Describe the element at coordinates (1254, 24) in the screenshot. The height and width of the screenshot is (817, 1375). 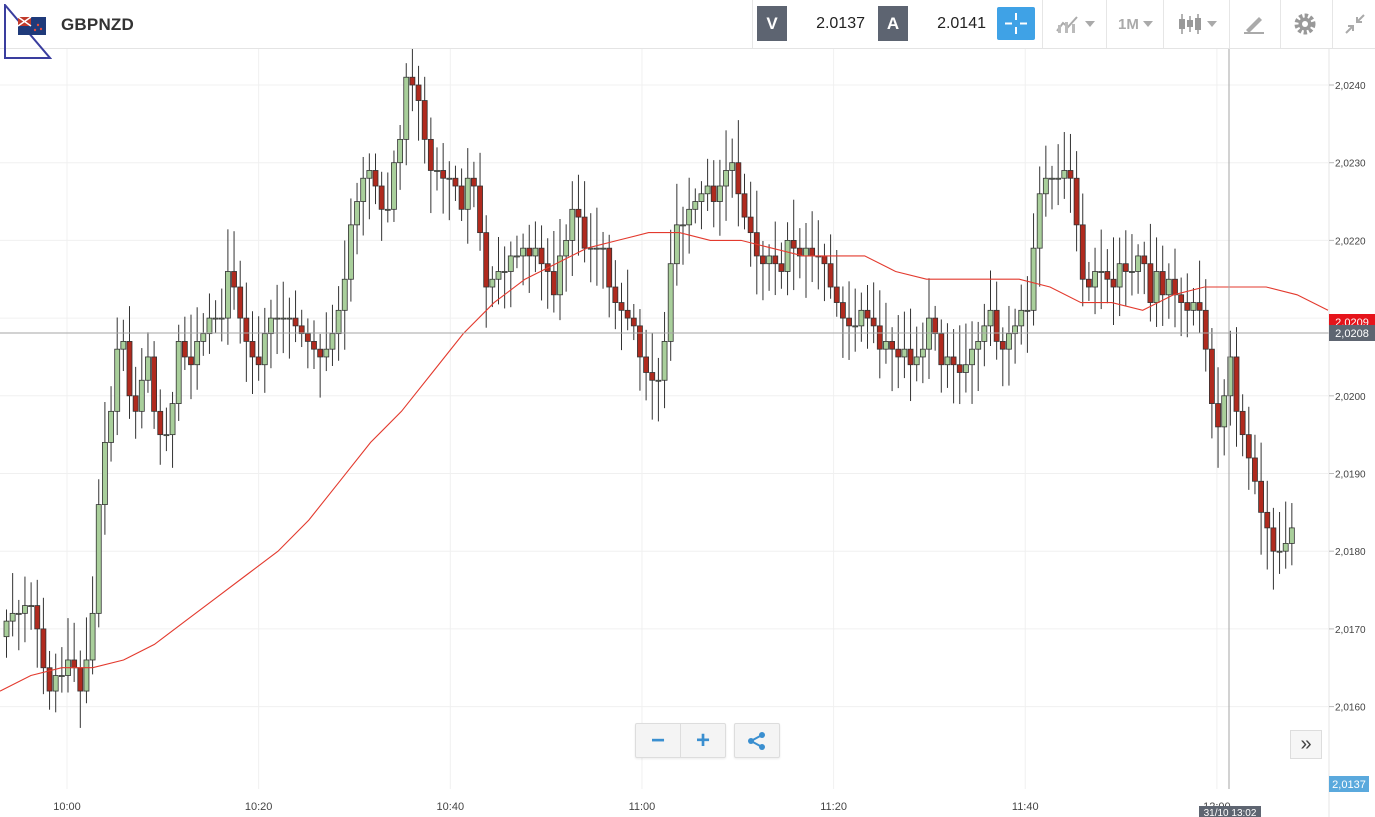
I see `drawing-tools-button` at that location.